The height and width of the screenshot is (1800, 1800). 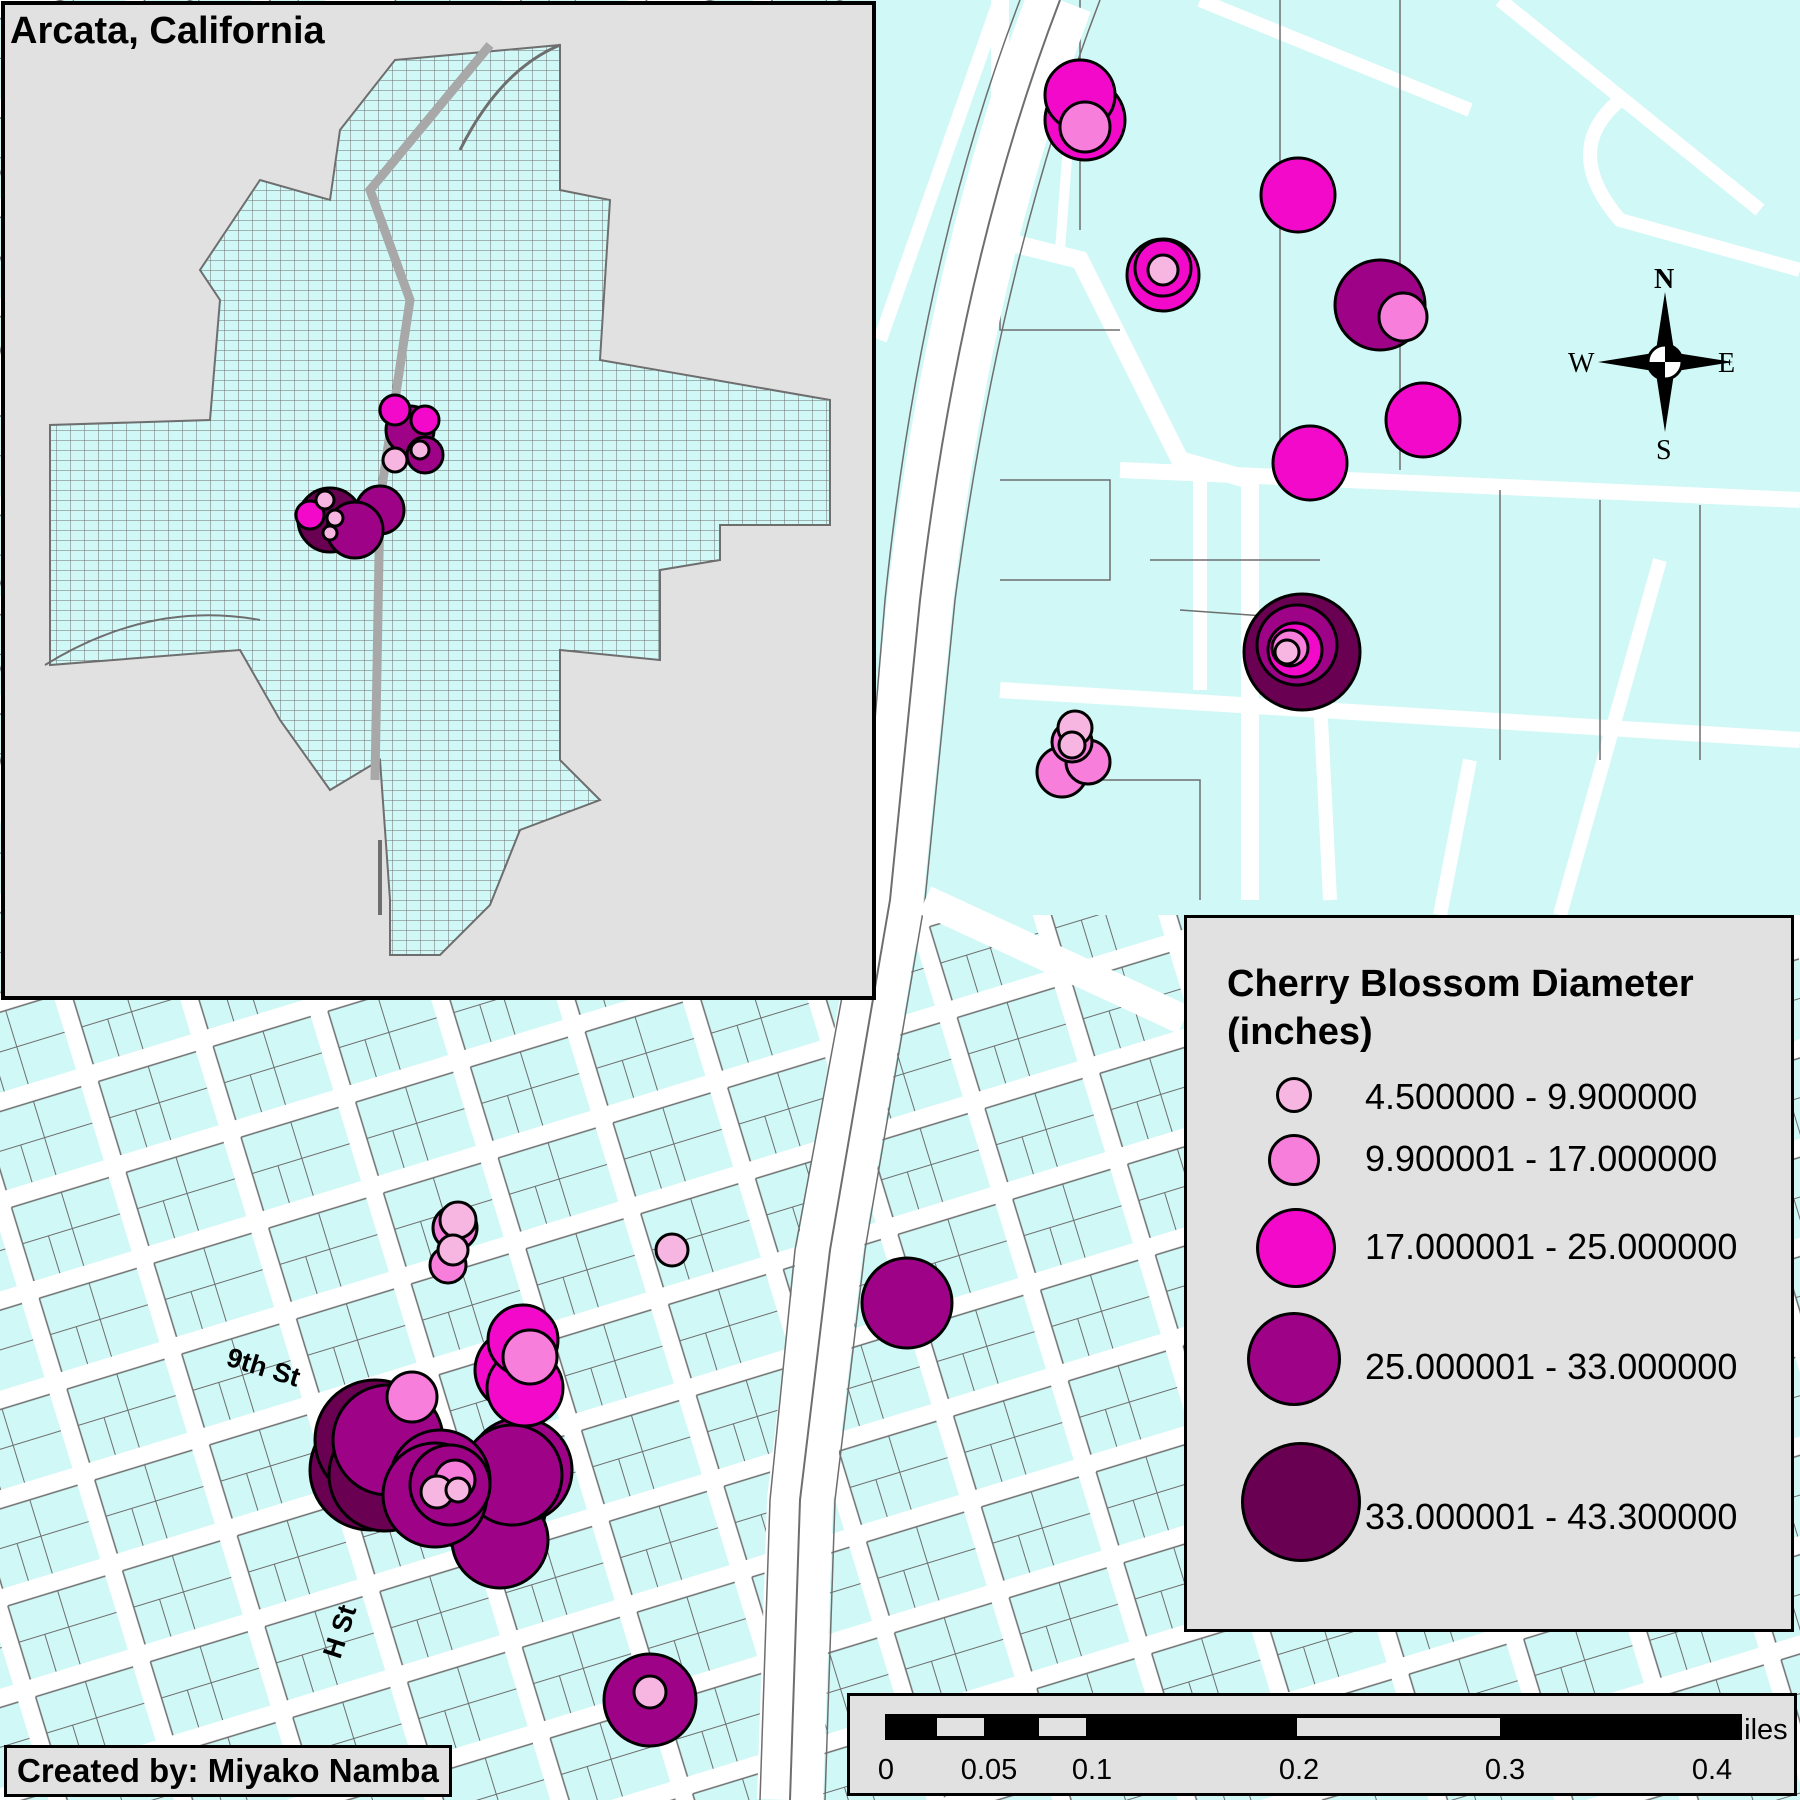 I want to click on legend-label: 4.500000 - 9.900000, so click(x=1531, y=1096).